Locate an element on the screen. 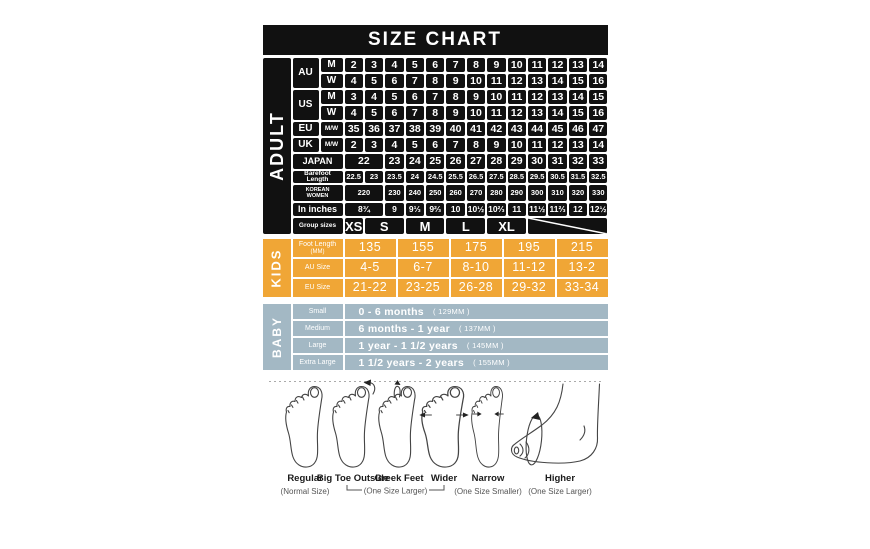  us-men-size-cell: 7 is located at coordinates (435, 97).